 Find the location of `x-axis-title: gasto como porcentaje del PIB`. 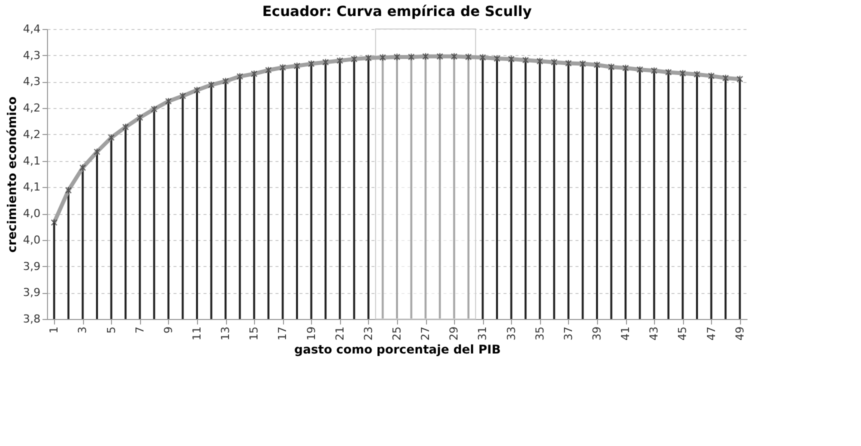

x-axis-title: gasto como porcentaje del PIB is located at coordinates (397, 349).